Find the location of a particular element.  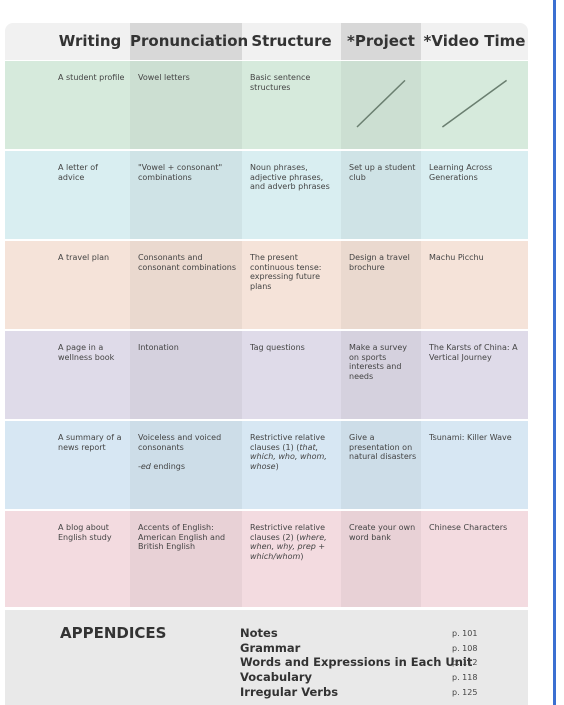

table-cell: Vowel letters is located at coordinates (186, 105).